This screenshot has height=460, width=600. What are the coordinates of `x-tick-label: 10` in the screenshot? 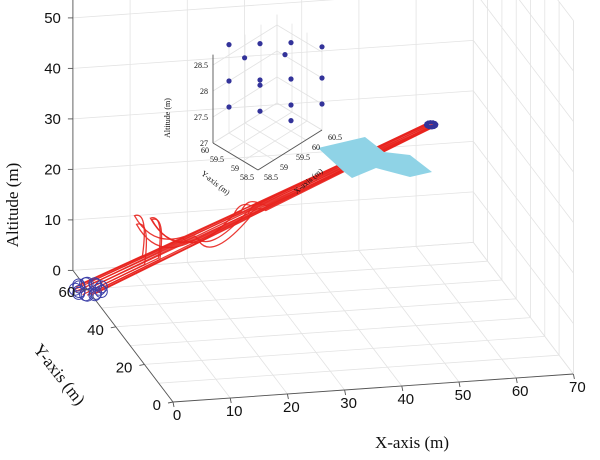 It's located at (234, 411).